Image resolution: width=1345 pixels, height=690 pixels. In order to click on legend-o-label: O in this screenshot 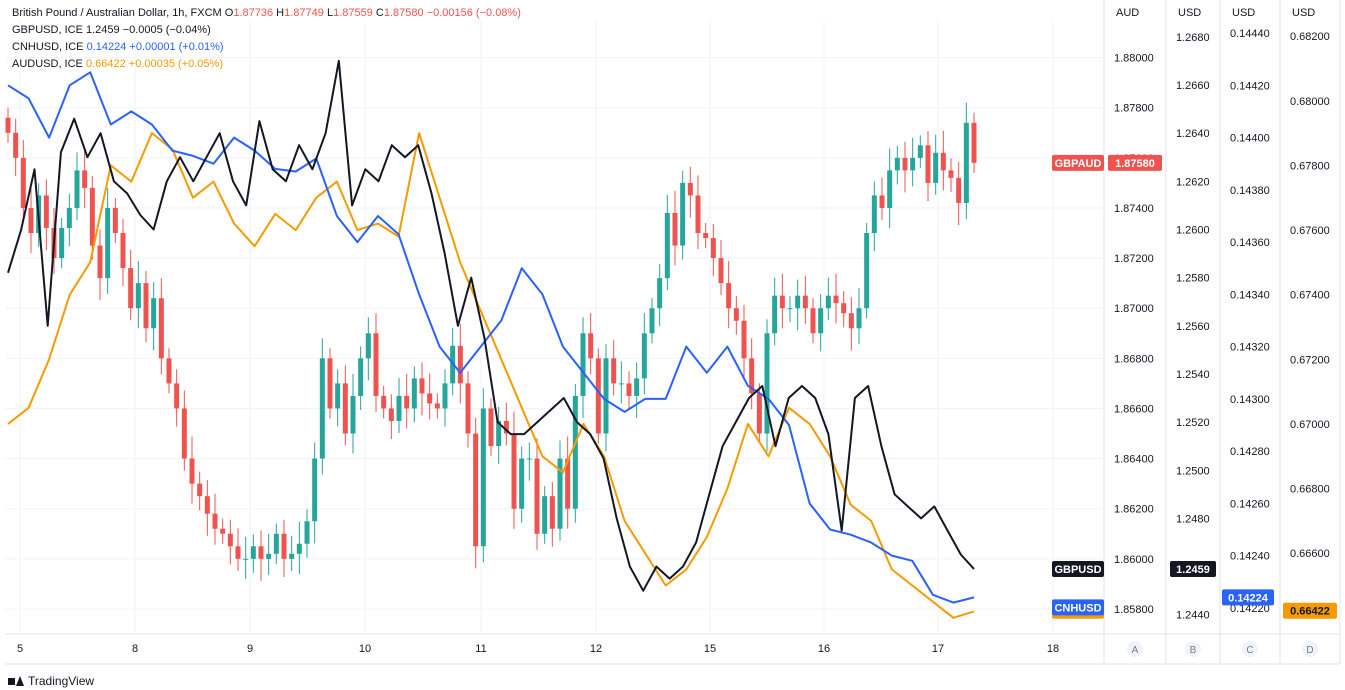, I will do `click(229, 13)`.